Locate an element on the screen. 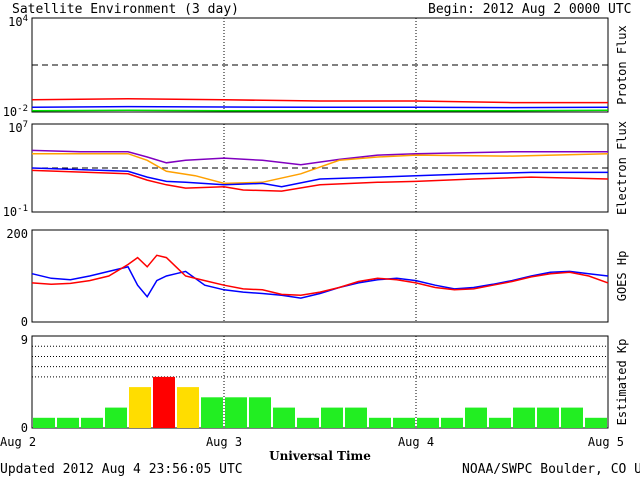  y-axis-label: Electron Flux is located at coordinates (622, 168).